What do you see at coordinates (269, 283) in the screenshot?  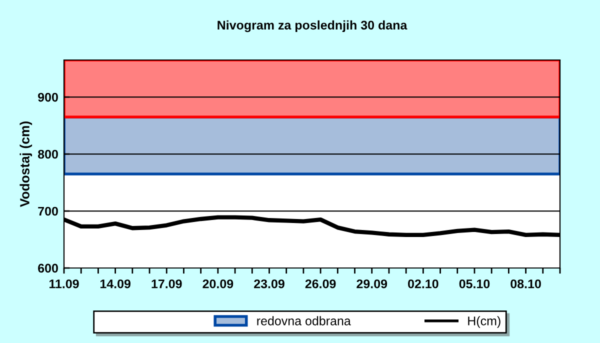 I see `x-tick-label: 23.09` at bounding box center [269, 283].